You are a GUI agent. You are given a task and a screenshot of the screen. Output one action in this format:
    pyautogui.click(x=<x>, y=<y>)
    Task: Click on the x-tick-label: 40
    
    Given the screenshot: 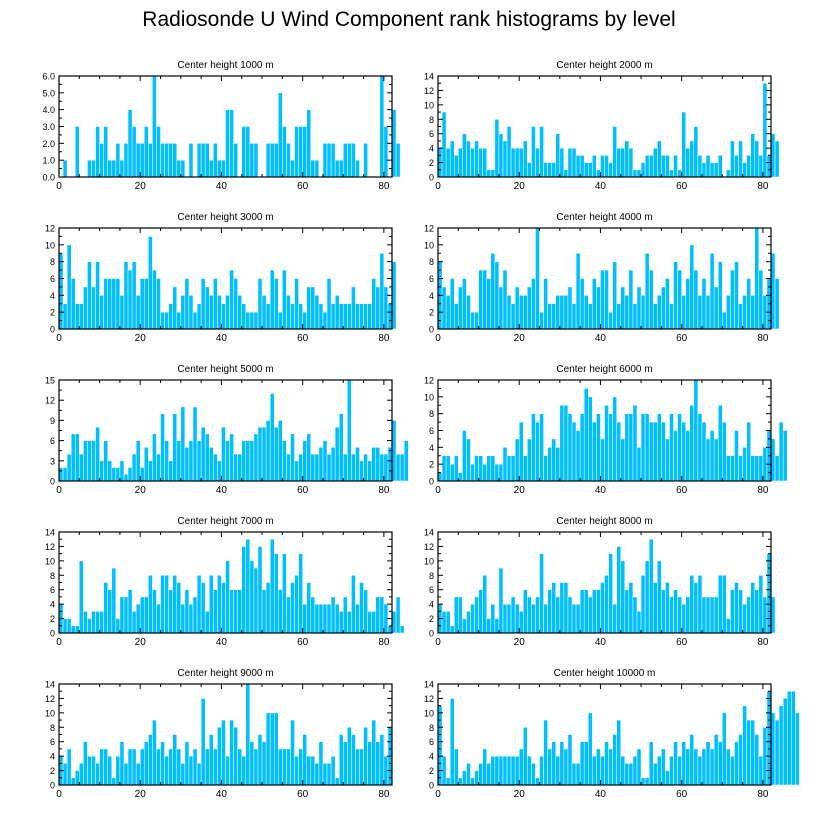 What is the action you would take?
    pyautogui.click(x=222, y=794)
    